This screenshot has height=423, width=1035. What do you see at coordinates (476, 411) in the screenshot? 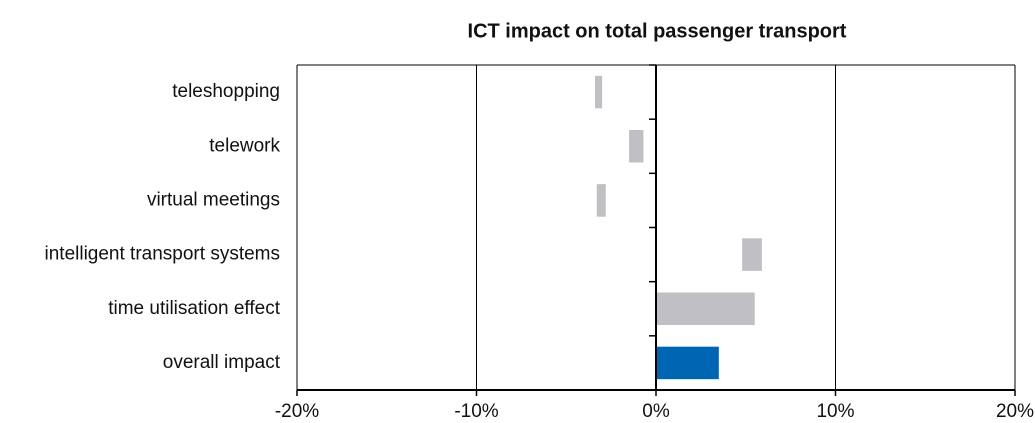
I see `x-tick-label: -10%` at bounding box center [476, 411].